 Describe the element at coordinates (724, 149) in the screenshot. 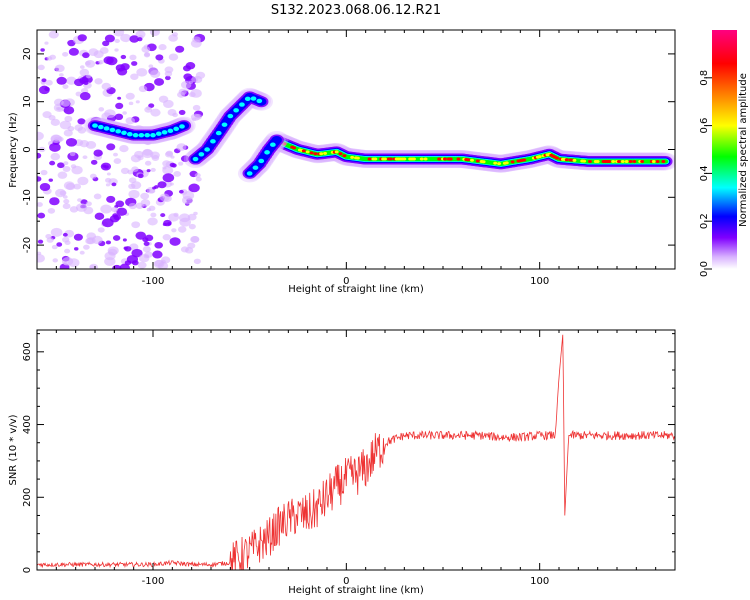

I see `colorbar-gradient` at that location.